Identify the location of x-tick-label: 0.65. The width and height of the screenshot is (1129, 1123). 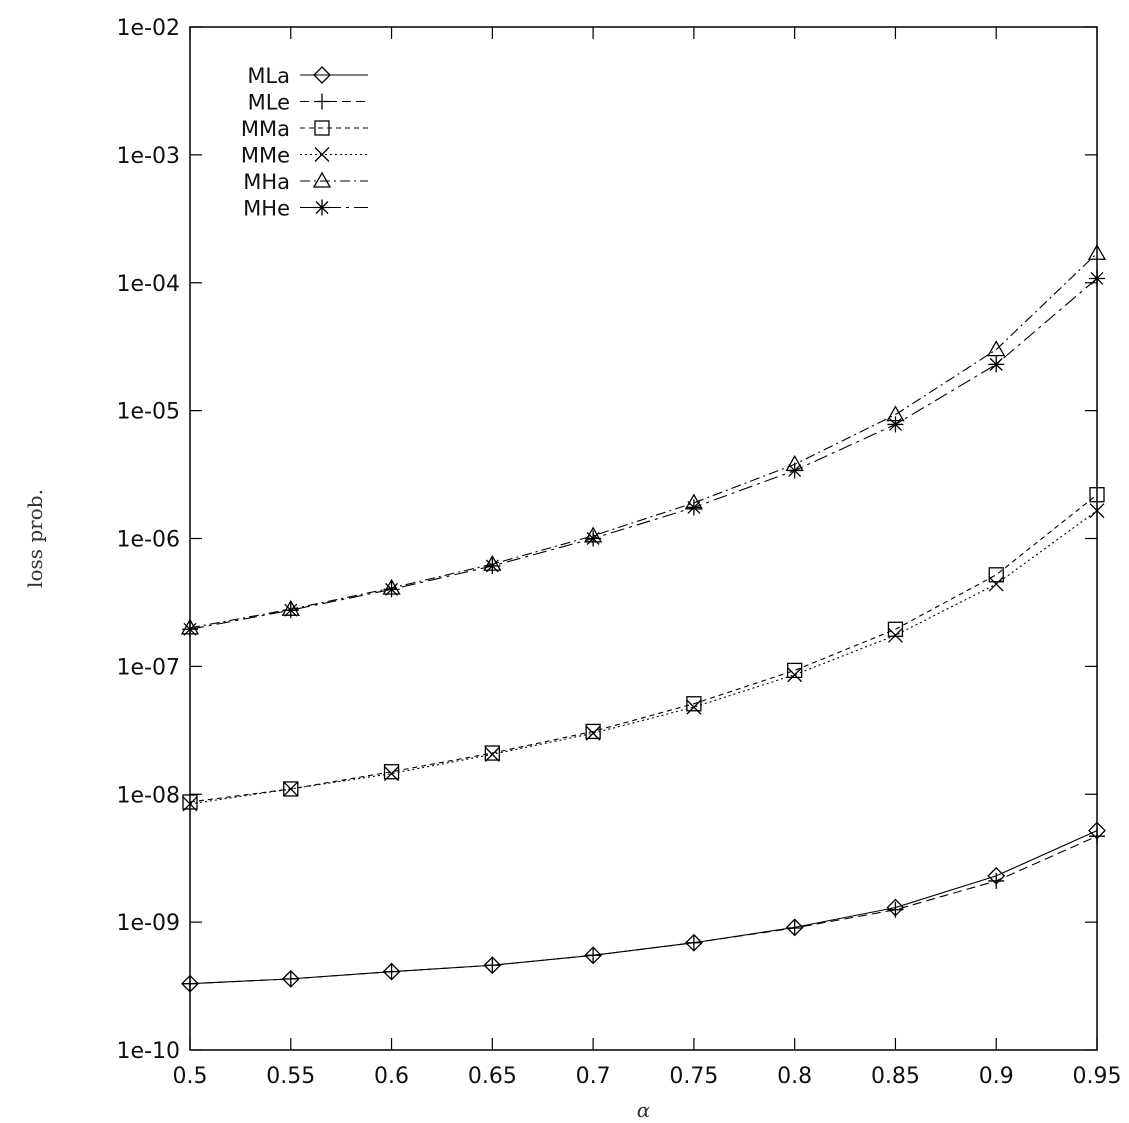
(492, 1076).